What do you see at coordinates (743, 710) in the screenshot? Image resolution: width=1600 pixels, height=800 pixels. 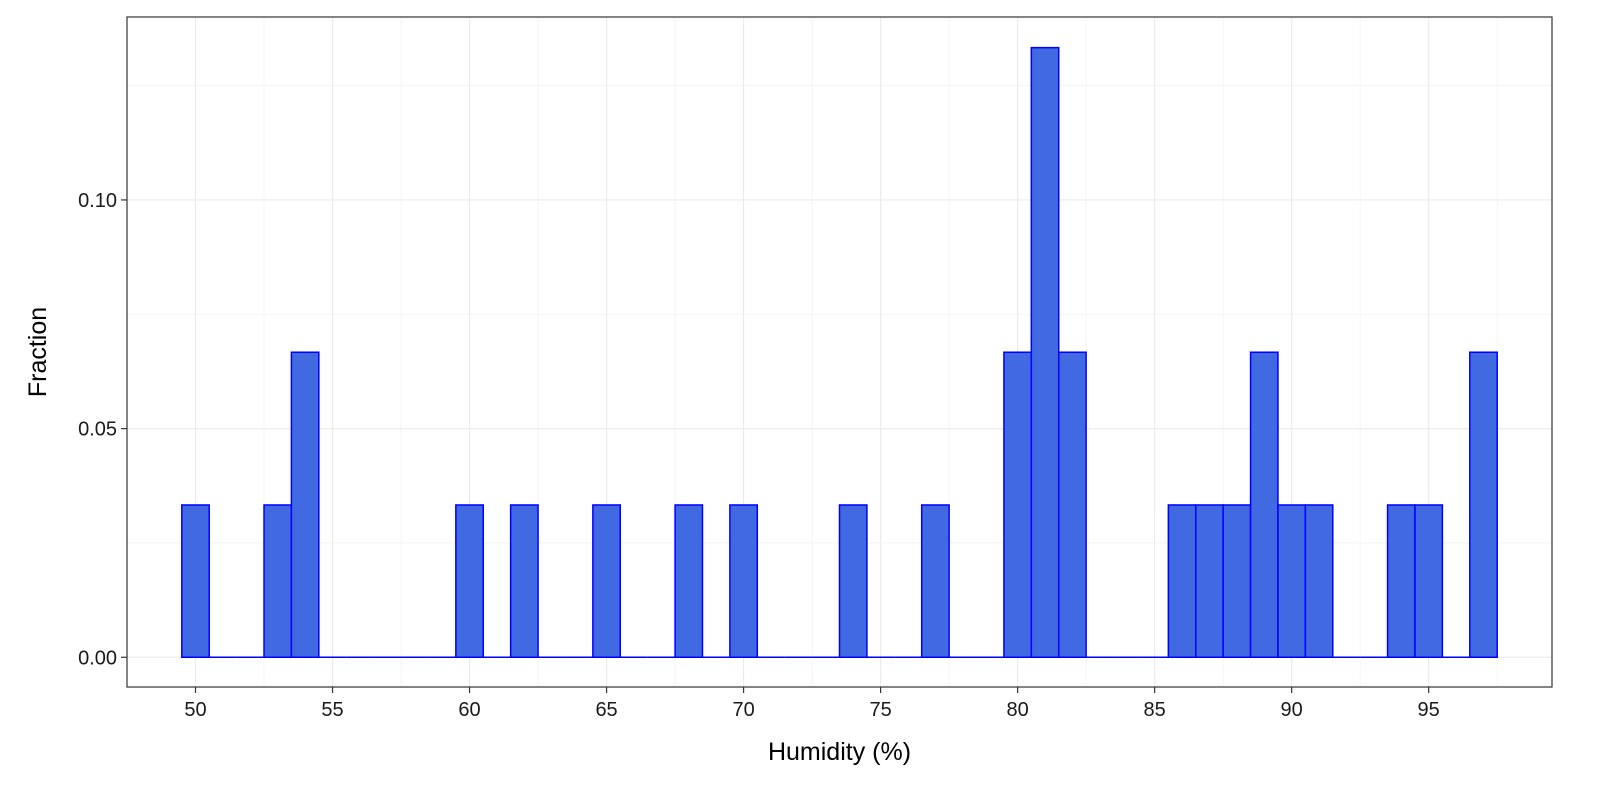 I see `x-tick-label: 70` at bounding box center [743, 710].